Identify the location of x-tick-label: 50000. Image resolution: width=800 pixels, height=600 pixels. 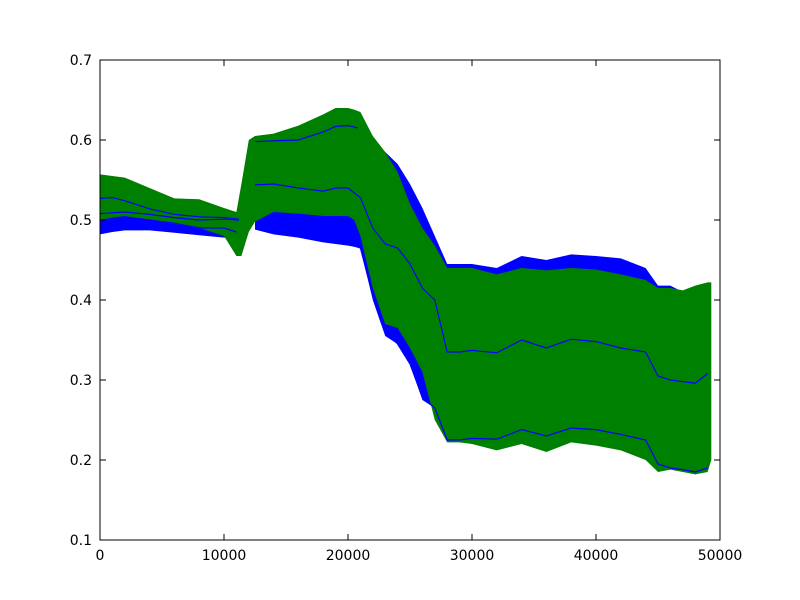
(720, 556).